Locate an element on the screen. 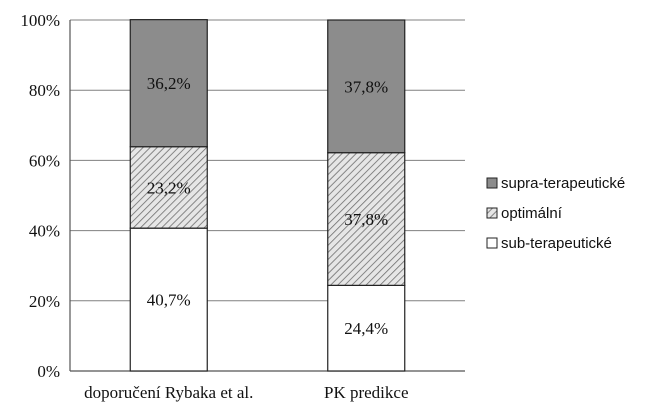 This screenshot has width=669, height=405. data-label: 40,7% is located at coordinates (169, 300).